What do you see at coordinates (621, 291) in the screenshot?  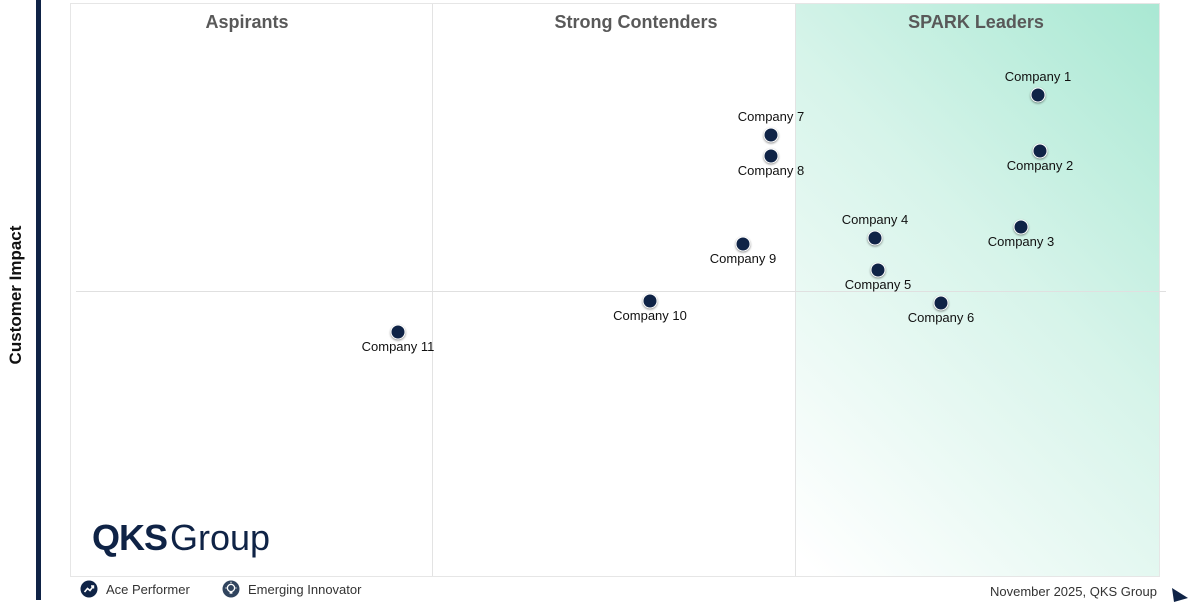 I see `midline` at bounding box center [621, 291].